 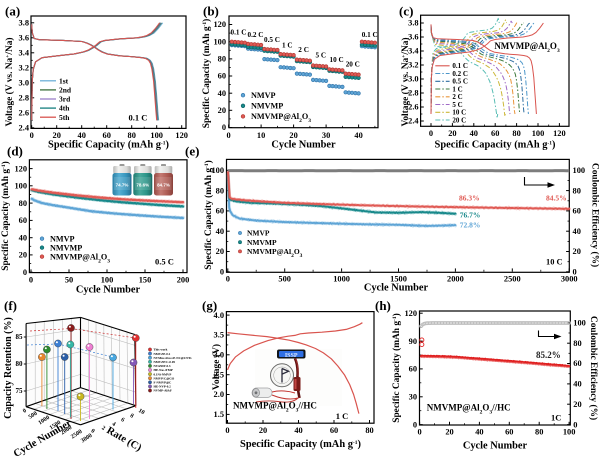 I want to click on svg-text: (a), so click(x=12, y=11).